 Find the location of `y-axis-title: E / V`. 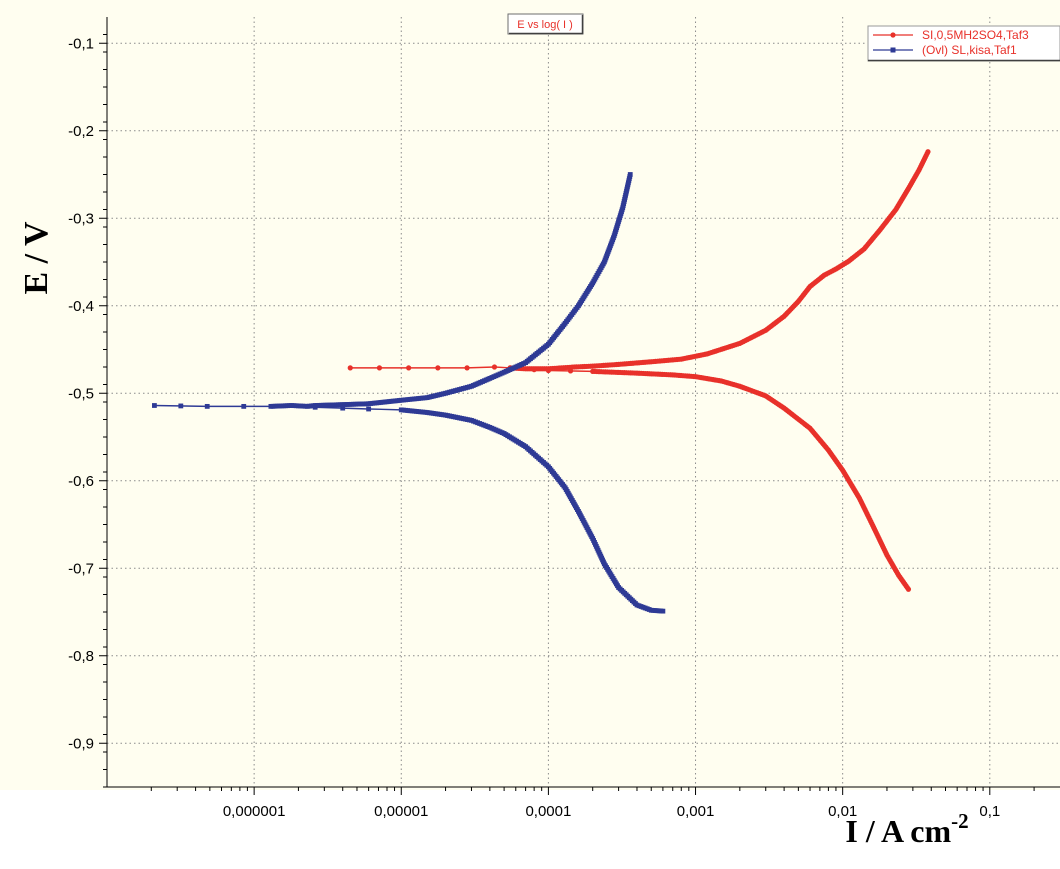

y-axis-title: E / V is located at coordinates (36, 258).